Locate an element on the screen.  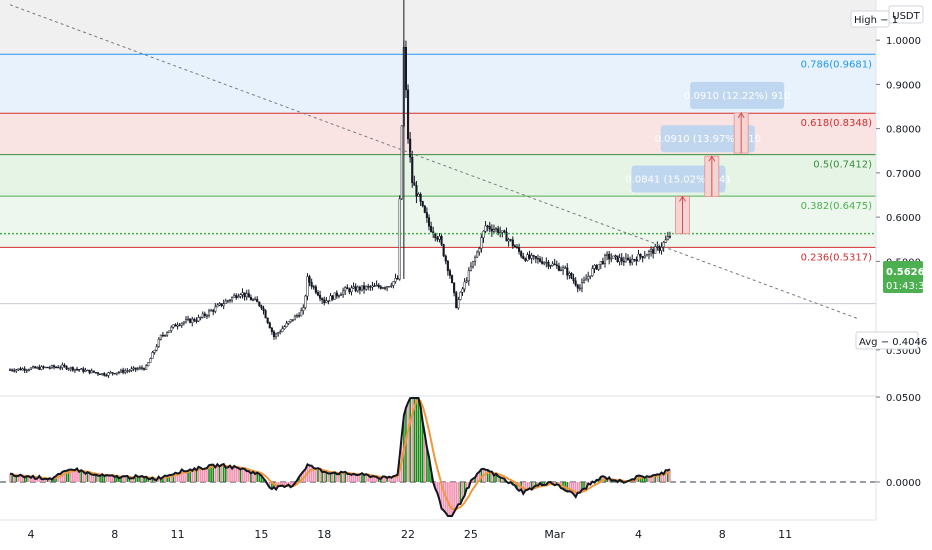
price-tick-label: 0.6000 is located at coordinates (903, 218).